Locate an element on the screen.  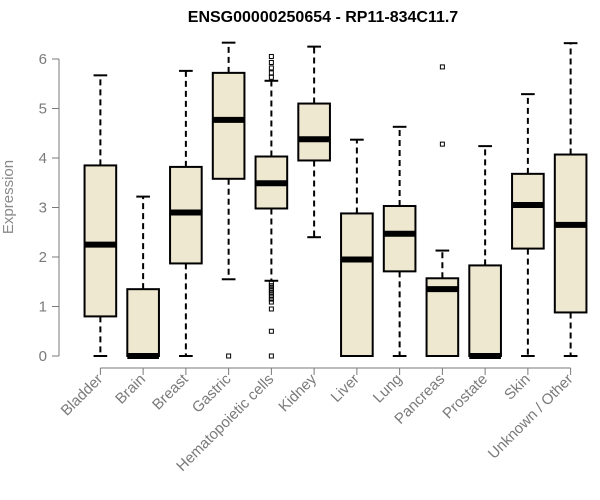
x-tick-label: Kidney is located at coordinates (297, 392).